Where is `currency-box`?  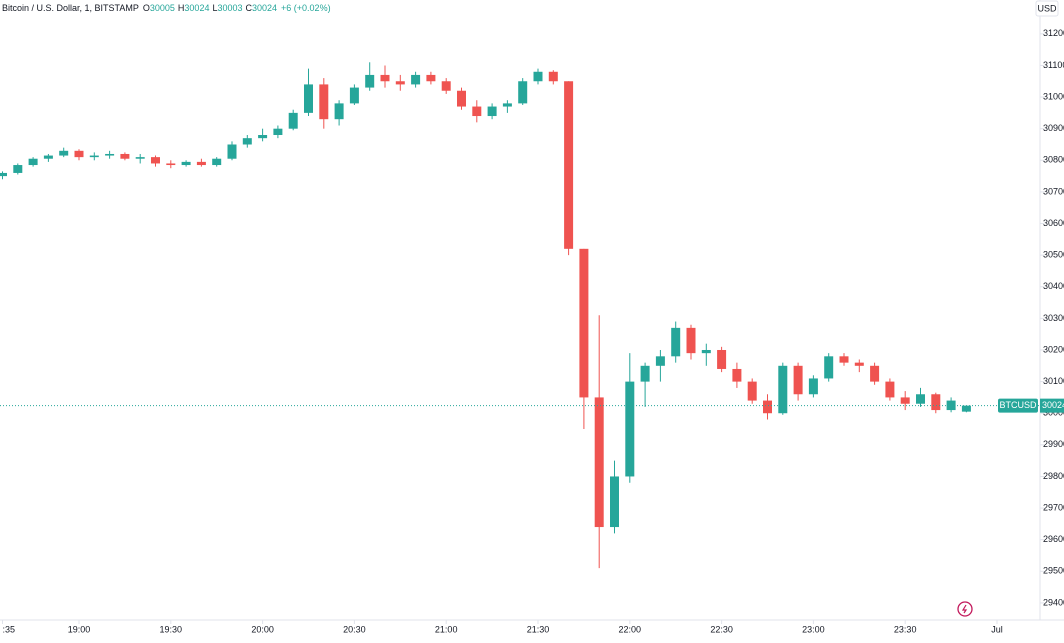
currency-box is located at coordinates (1047, 8).